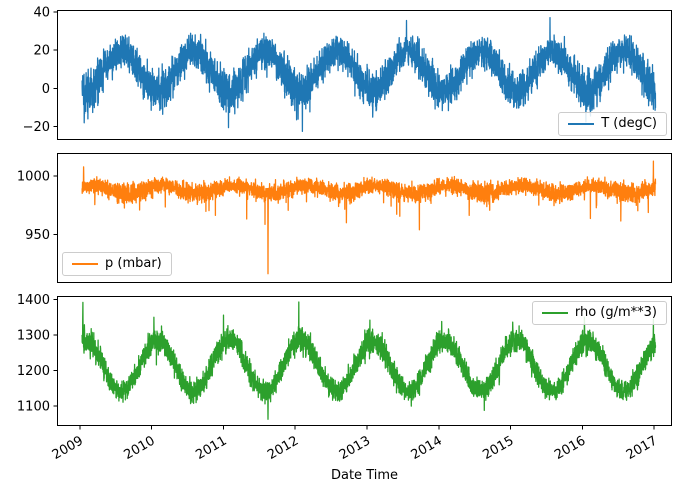  Describe the element at coordinates (355, 448) in the screenshot. I see `x-tick-label: 2013` at that location.